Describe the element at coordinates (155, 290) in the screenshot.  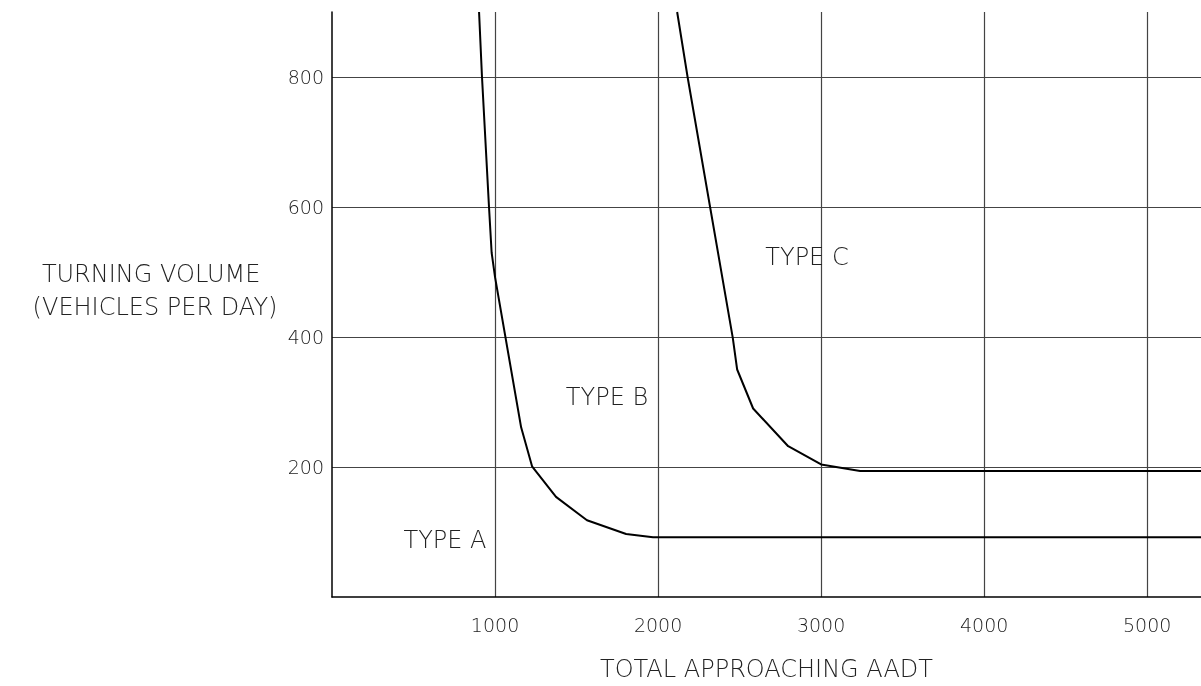
I see `y-axis-title: TURNING VOLUME (VEHICLES PER DAY)` at that location.